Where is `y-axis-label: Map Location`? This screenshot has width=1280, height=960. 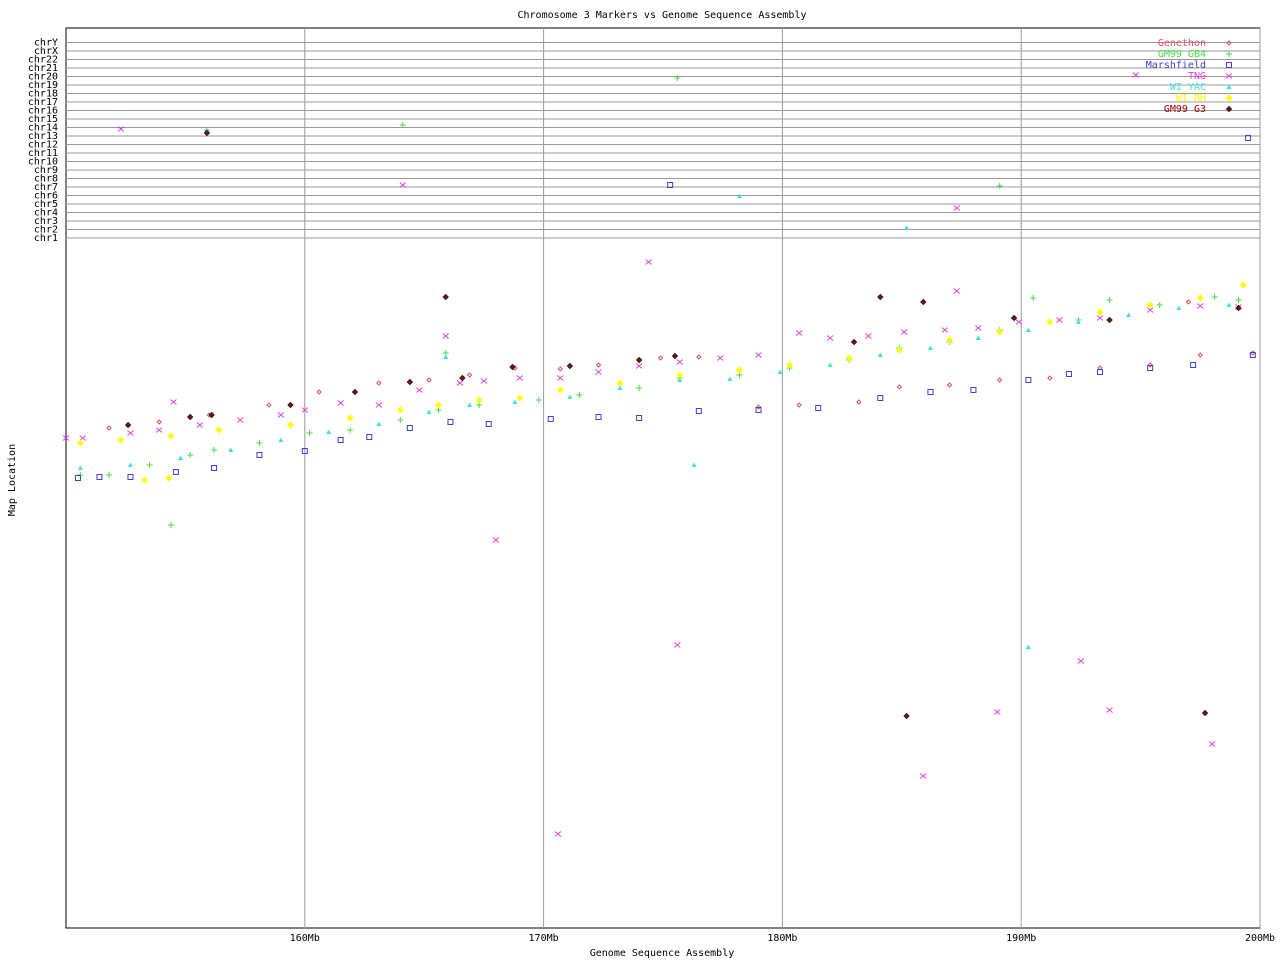 y-axis-label: Map Location is located at coordinates (12, 480).